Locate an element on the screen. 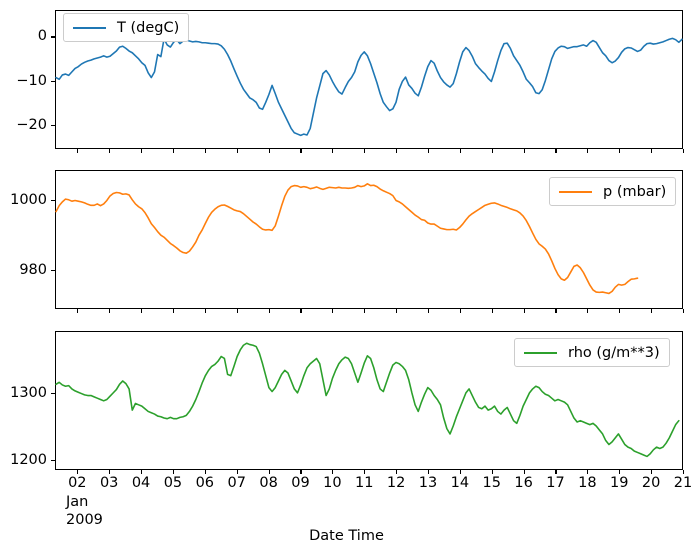  y-tick-label: −10 is located at coordinates (31, 80).